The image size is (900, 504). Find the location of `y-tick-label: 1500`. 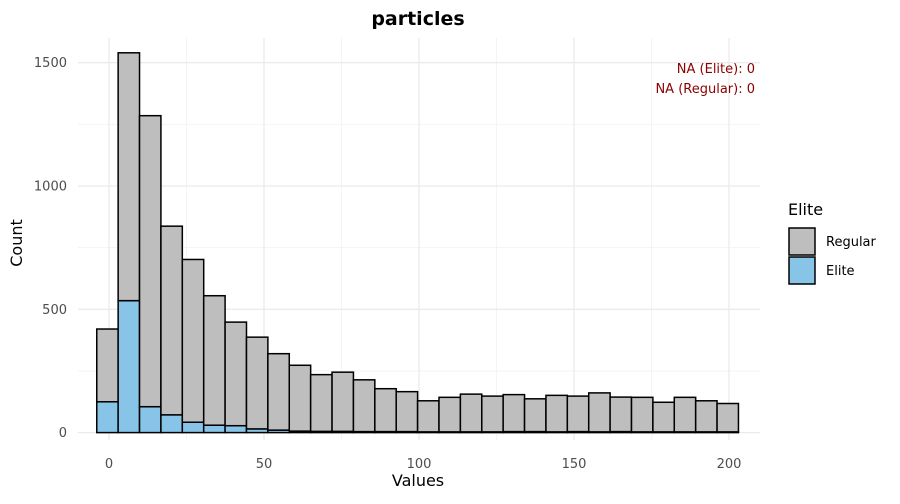

y-tick-label: 1500 is located at coordinates (50, 63).